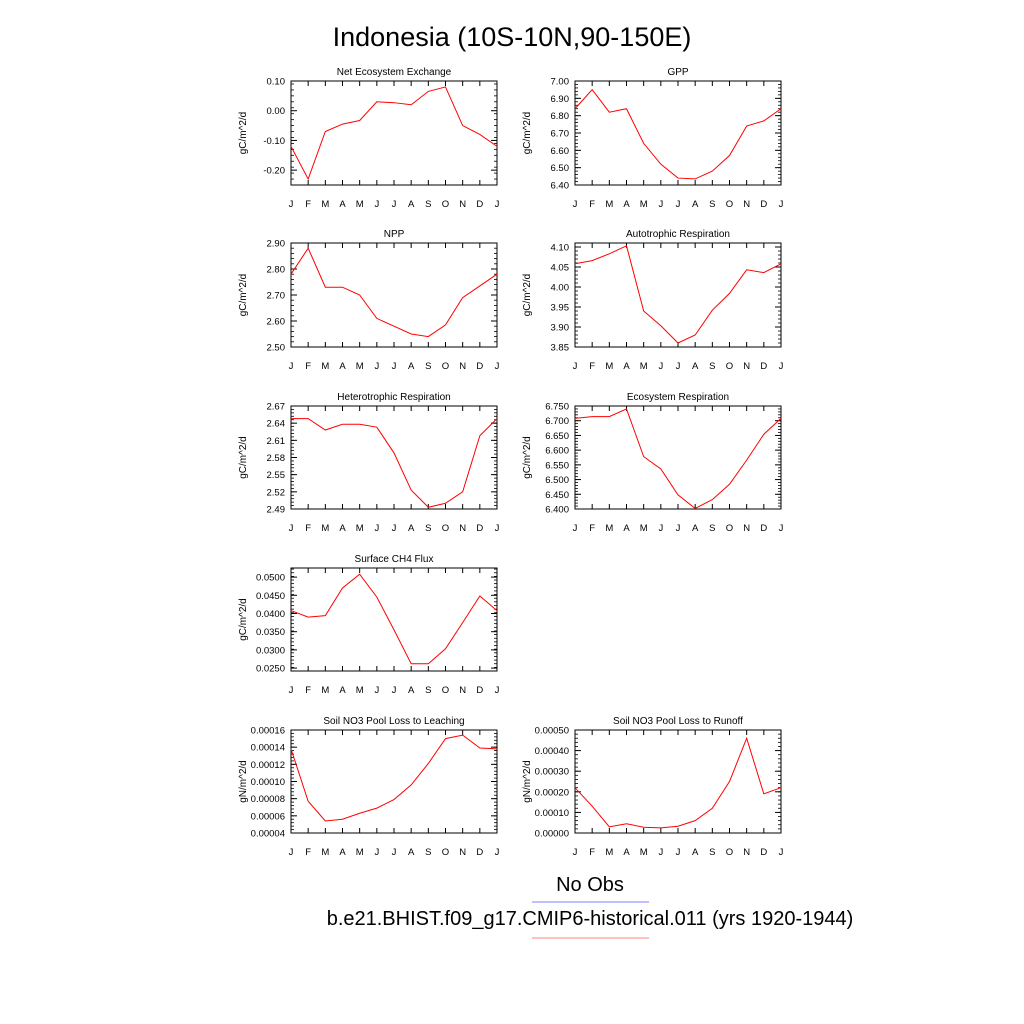 Image resolution: width=1024 pixels, height=1024 pixels. I want to click on y-axis-label: gN/m^2/d, so click(243, 781).